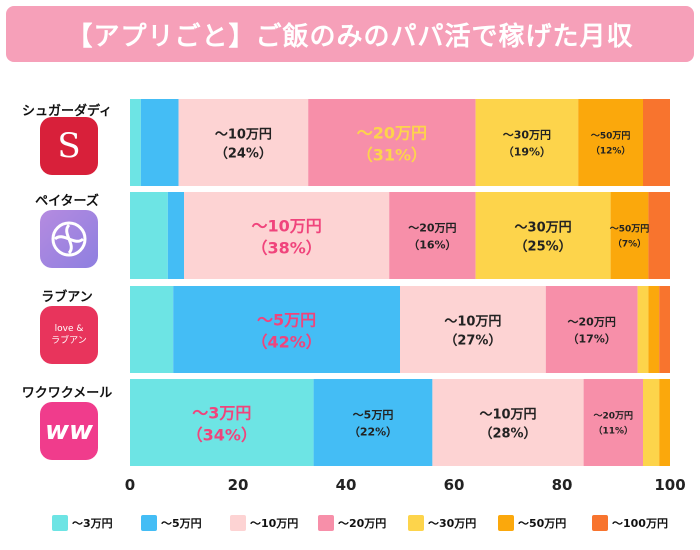  I want to click on data-label: （38%）, so click(286, 248).